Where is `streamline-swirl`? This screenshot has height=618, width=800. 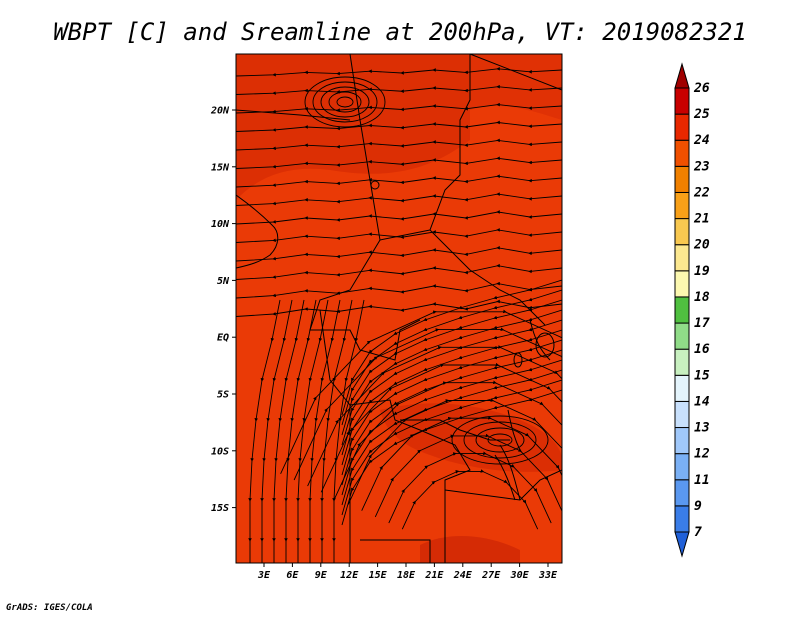
streamline-swirl is located at coordinates (500, 440).